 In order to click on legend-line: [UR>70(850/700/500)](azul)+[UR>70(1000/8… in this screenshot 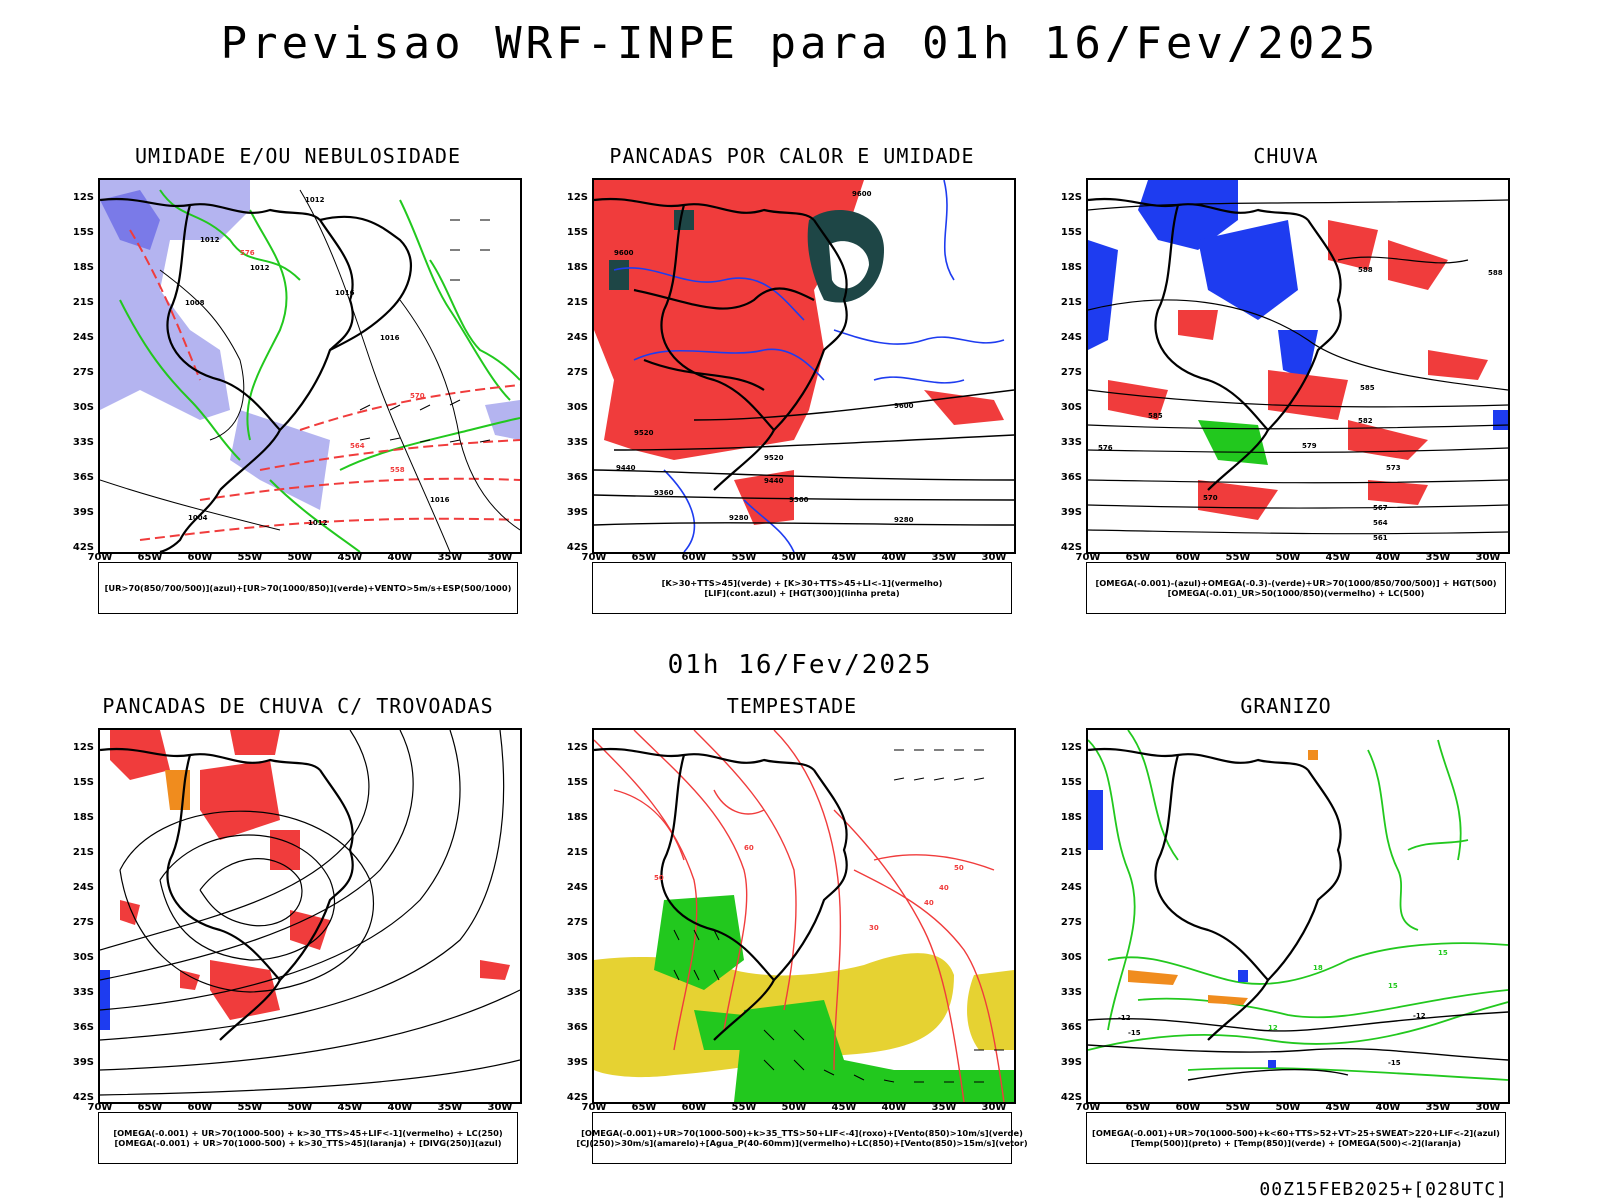, I will do `click(308, 588)`.